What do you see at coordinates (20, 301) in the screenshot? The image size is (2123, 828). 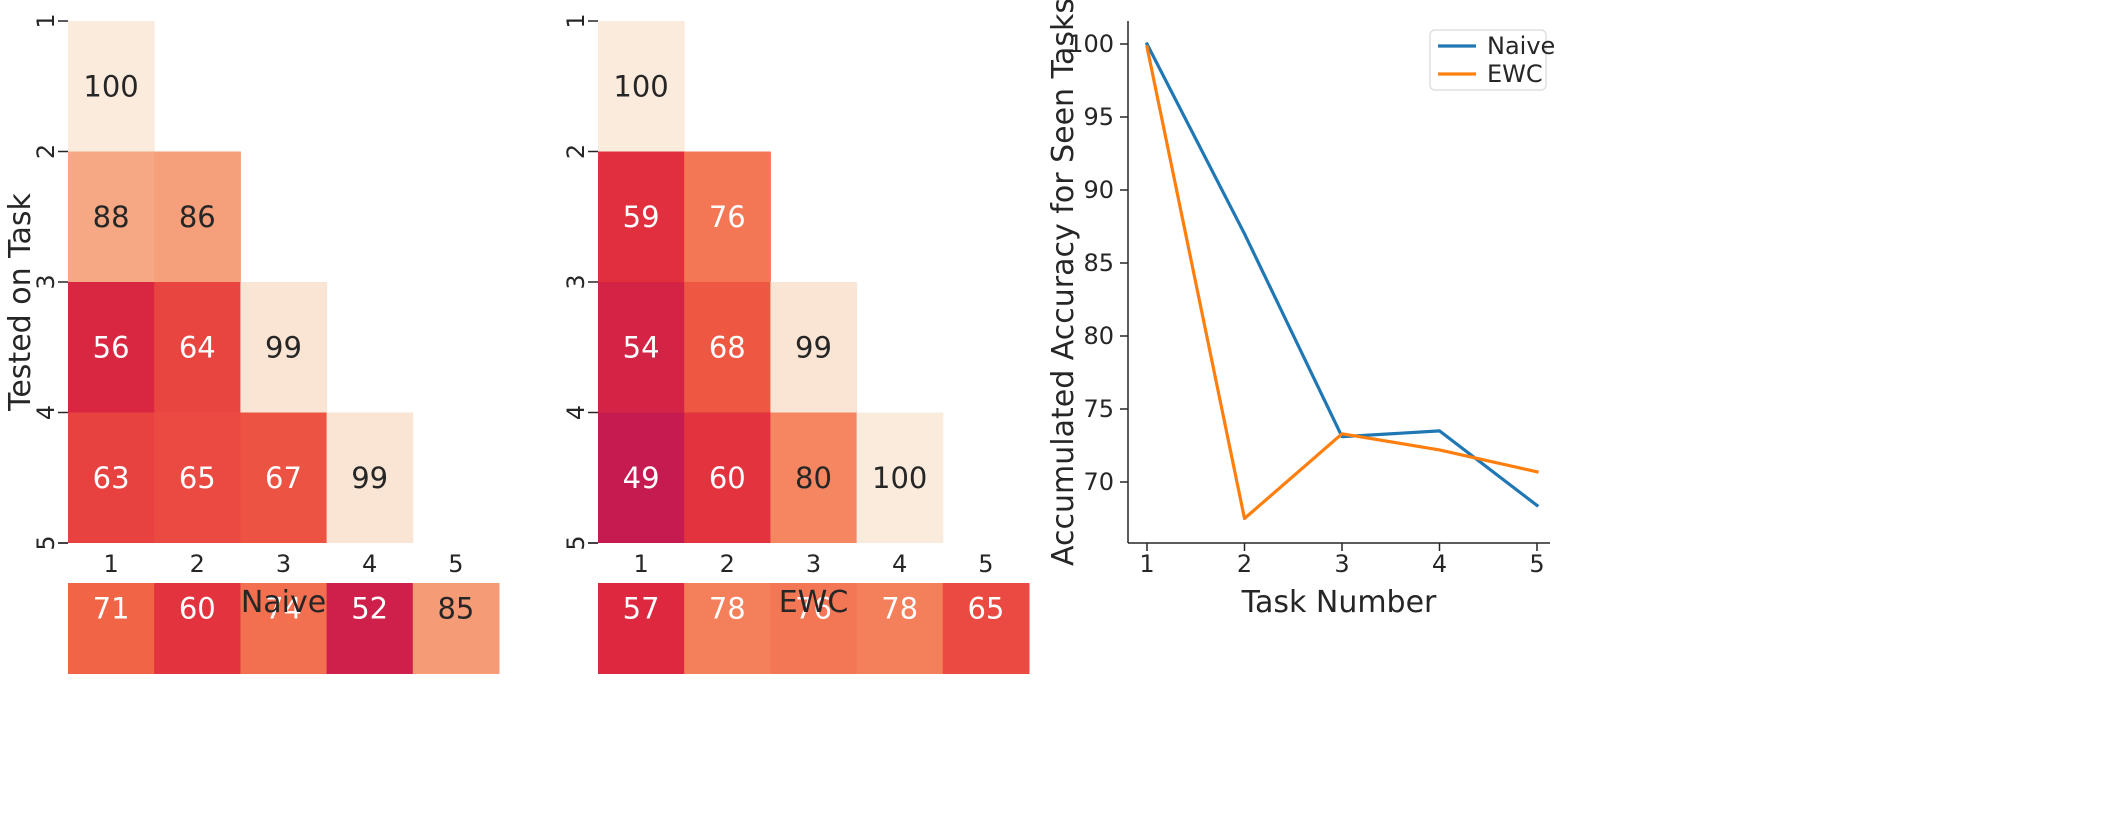 I see `y-axis-label: Tested on Task` at bounding box center [20, 301].